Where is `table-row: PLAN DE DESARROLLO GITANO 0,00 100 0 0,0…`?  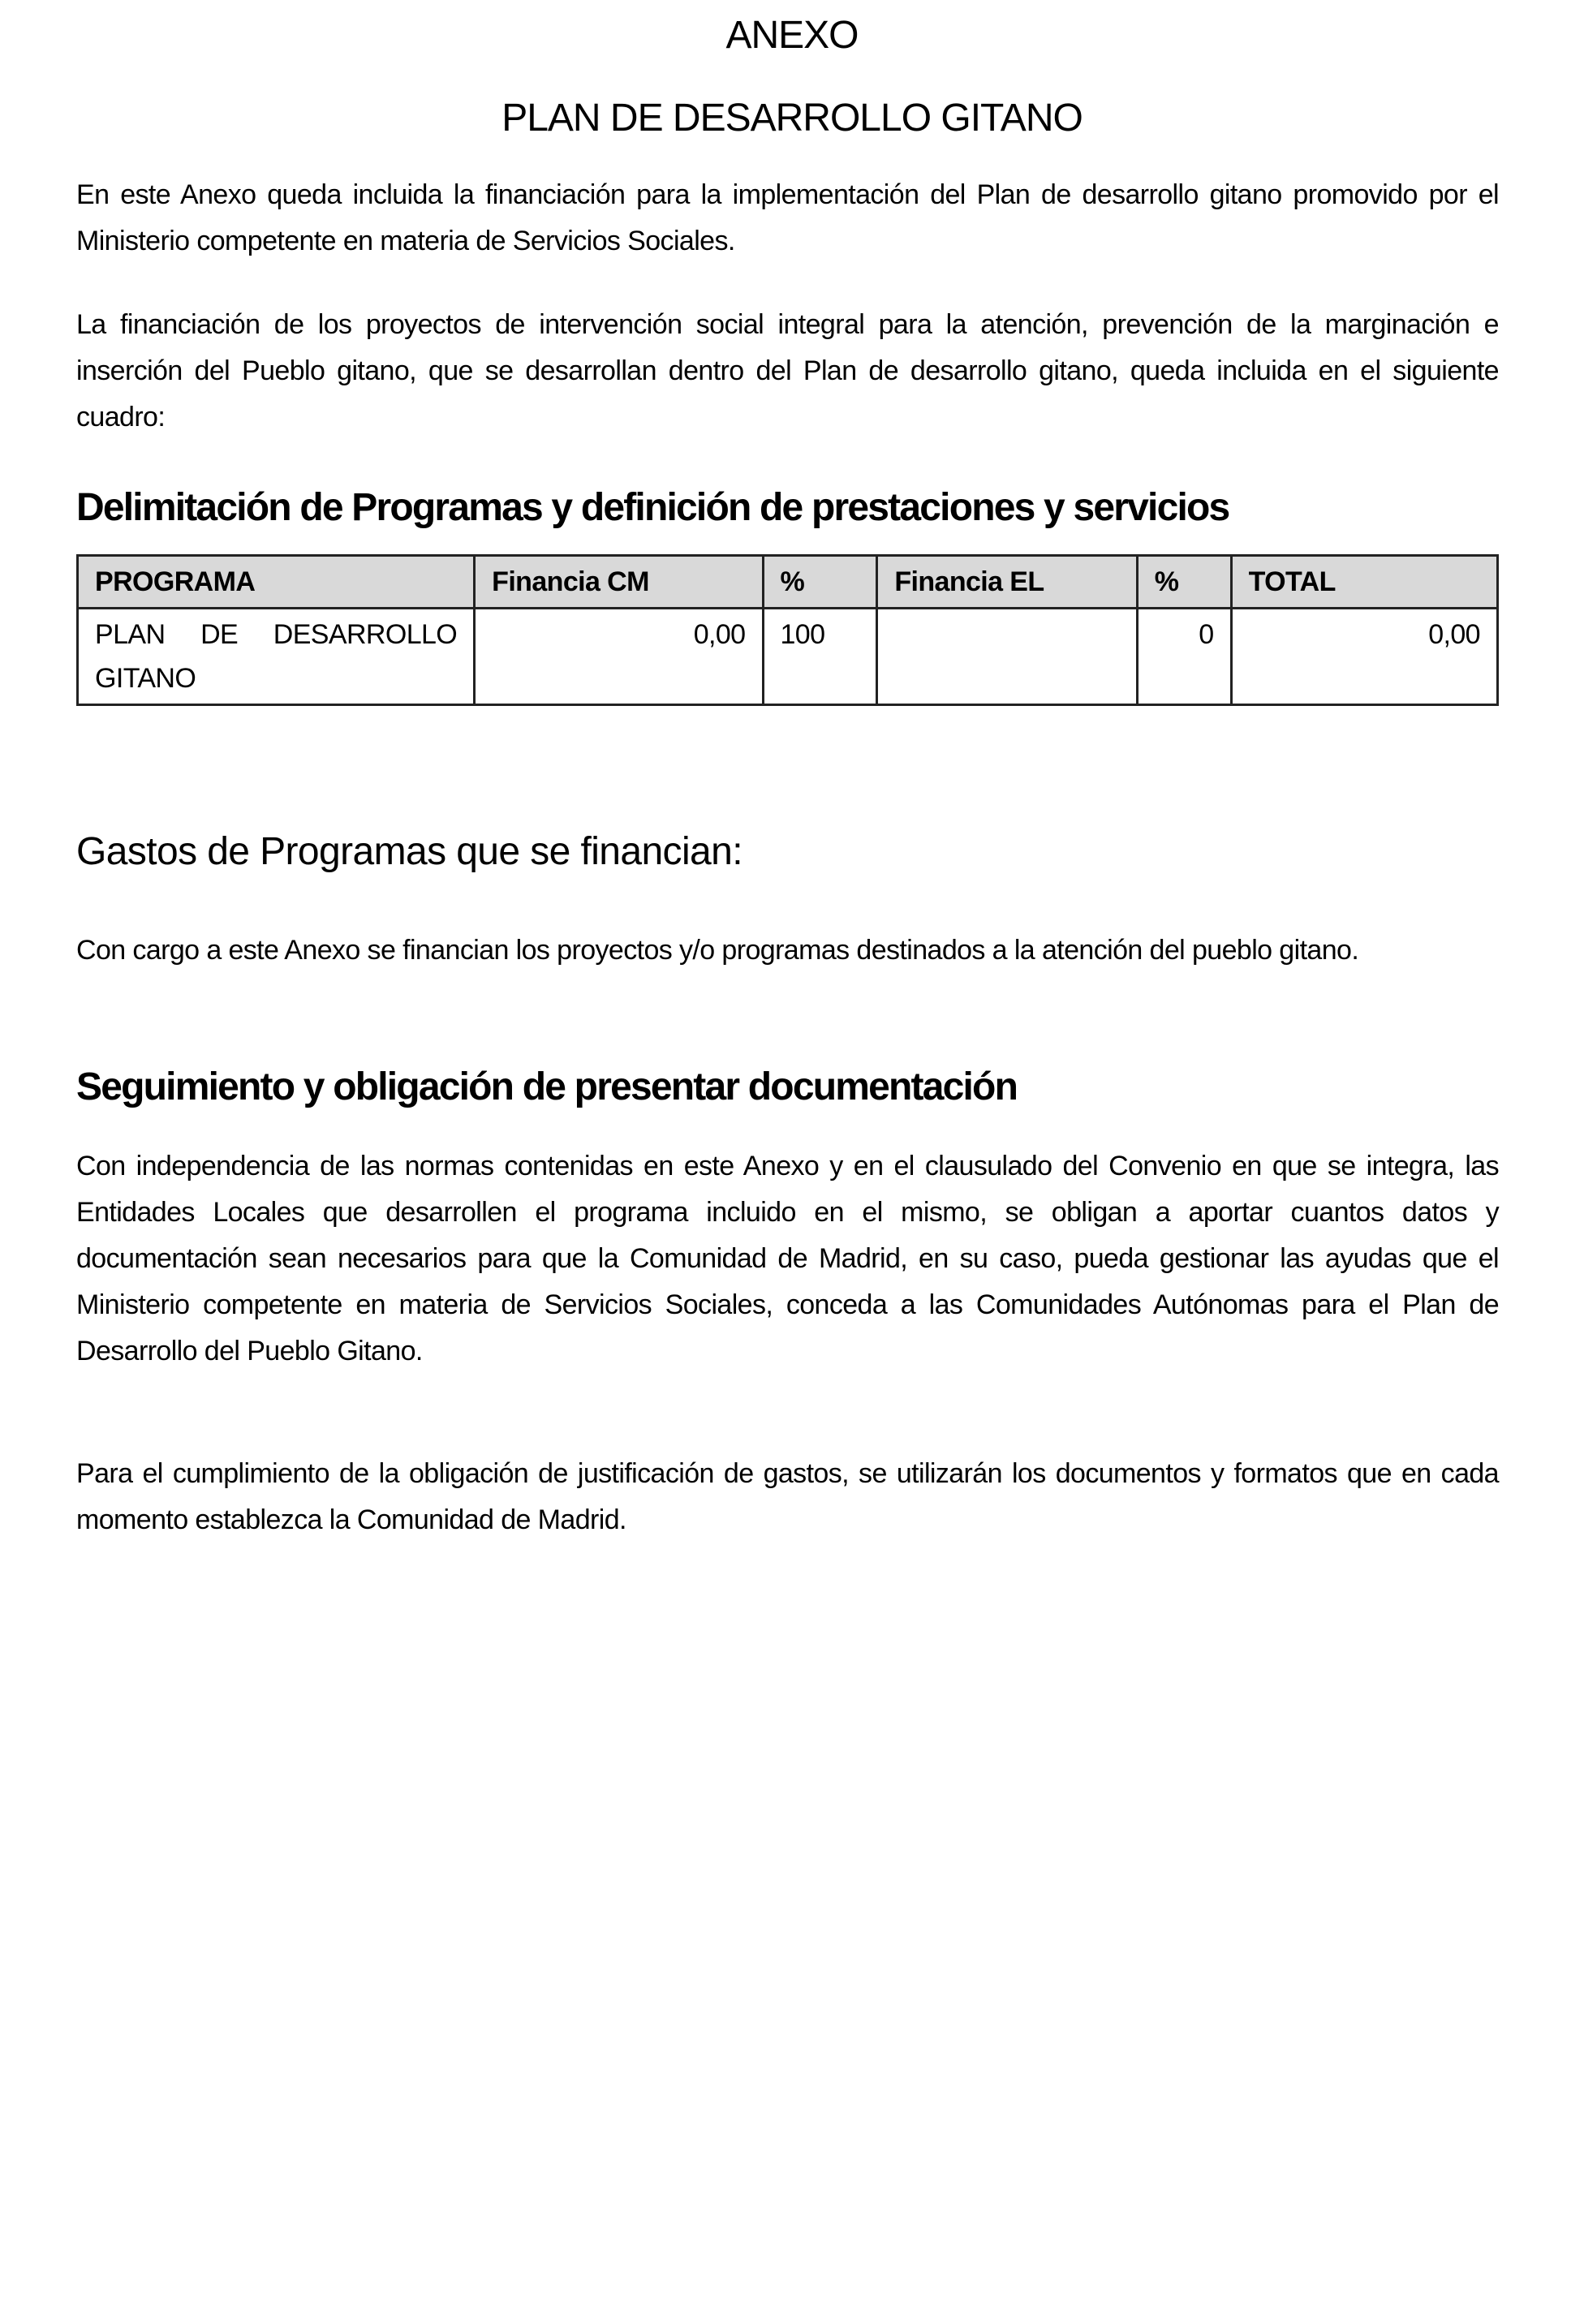 table-row: PLAN DE DESARROLLO GITANO 0,00 100 0 0,0… is located at coordinates (787, 656).